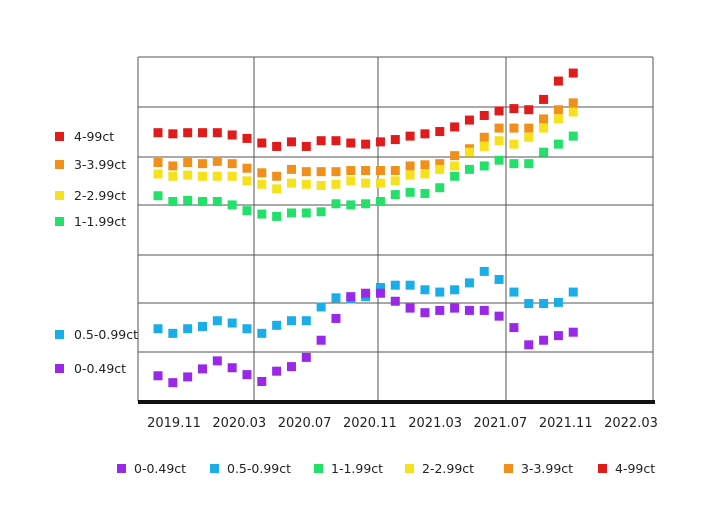  I want to click on left-label-0-0-49ct: 0-0.49ct, so click(90, 368).